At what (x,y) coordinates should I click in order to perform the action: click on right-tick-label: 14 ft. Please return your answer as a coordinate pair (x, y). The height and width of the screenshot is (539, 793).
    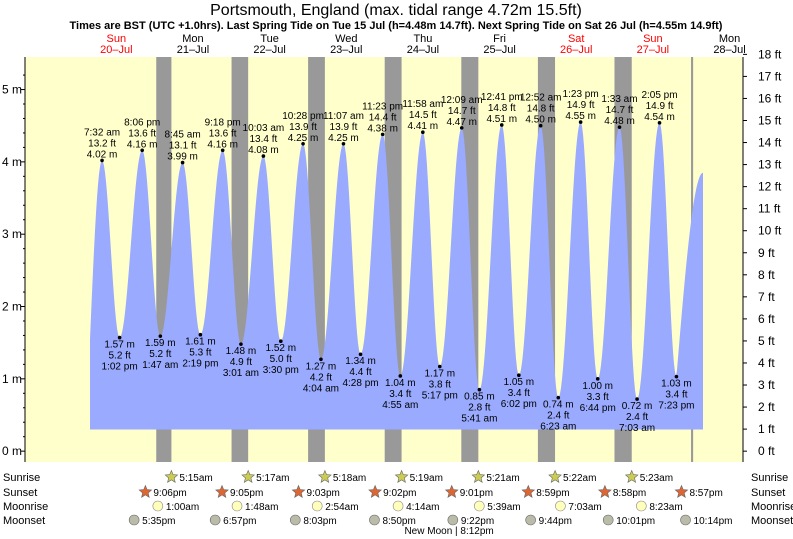
    Looking at the image, I should click on (770, 143).